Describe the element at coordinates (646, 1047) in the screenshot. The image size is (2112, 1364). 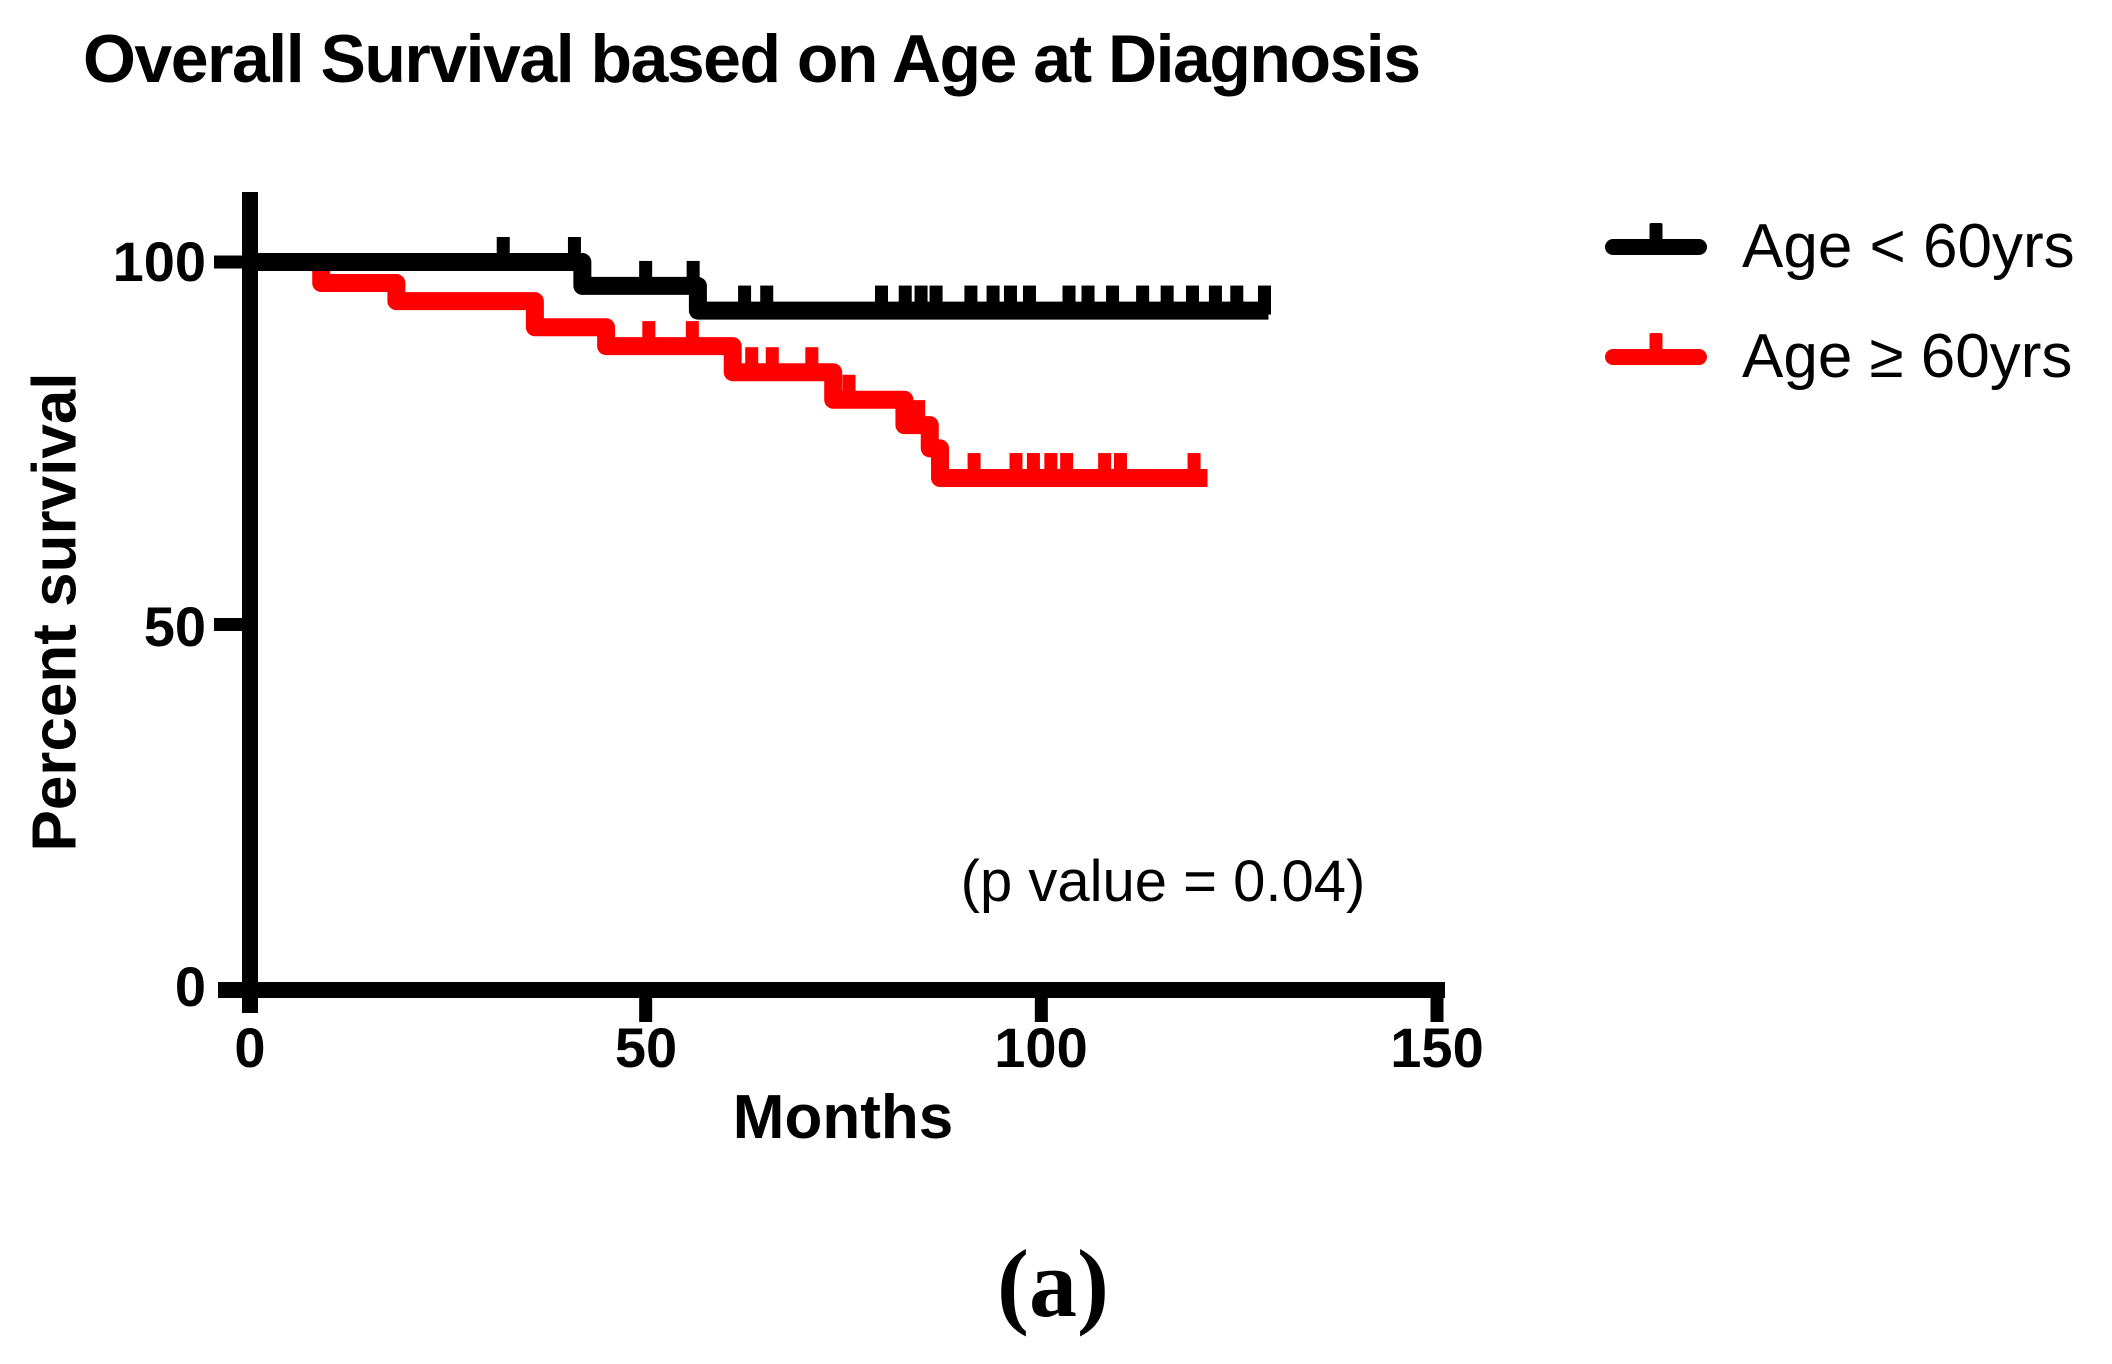
I see `x-tick-label-50: 50` at that location.